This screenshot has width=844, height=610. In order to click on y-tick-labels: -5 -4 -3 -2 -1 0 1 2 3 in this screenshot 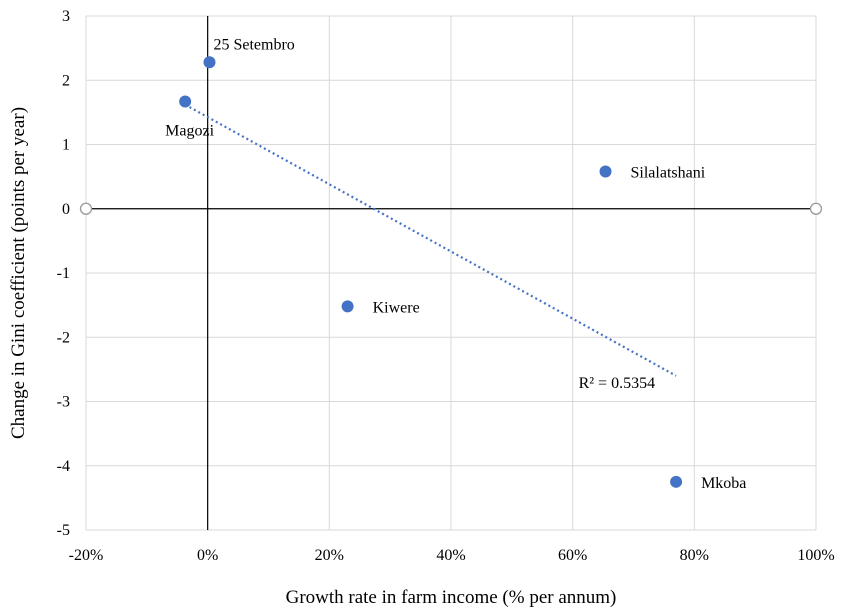, I will do `click(63, 273)`.